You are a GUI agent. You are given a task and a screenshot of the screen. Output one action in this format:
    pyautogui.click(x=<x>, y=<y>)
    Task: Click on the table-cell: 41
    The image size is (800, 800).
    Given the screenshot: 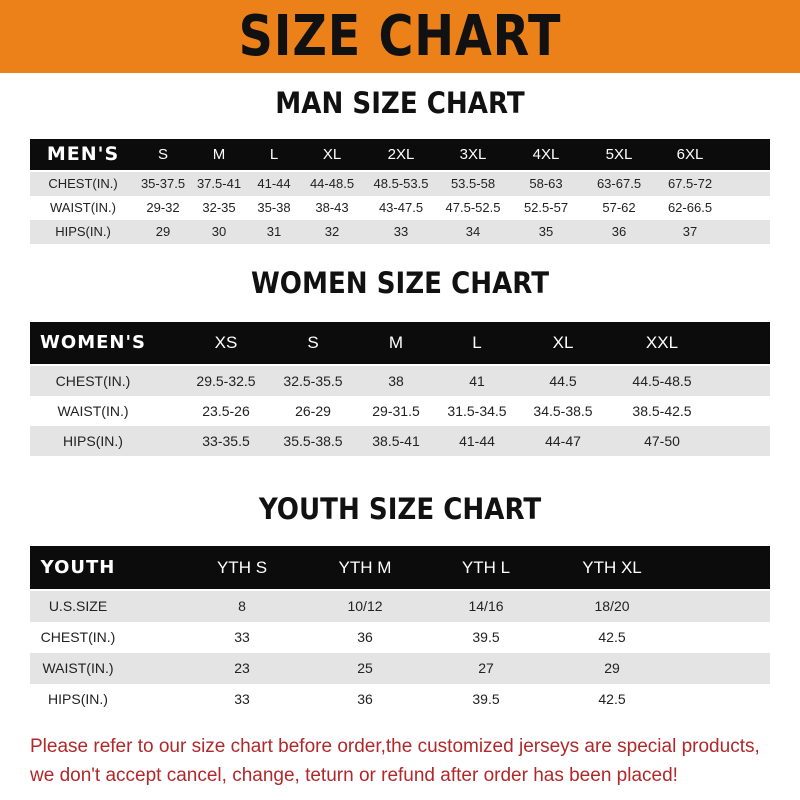 What is the action you would take?
    pyautogui.click(x=477, y=381)
    